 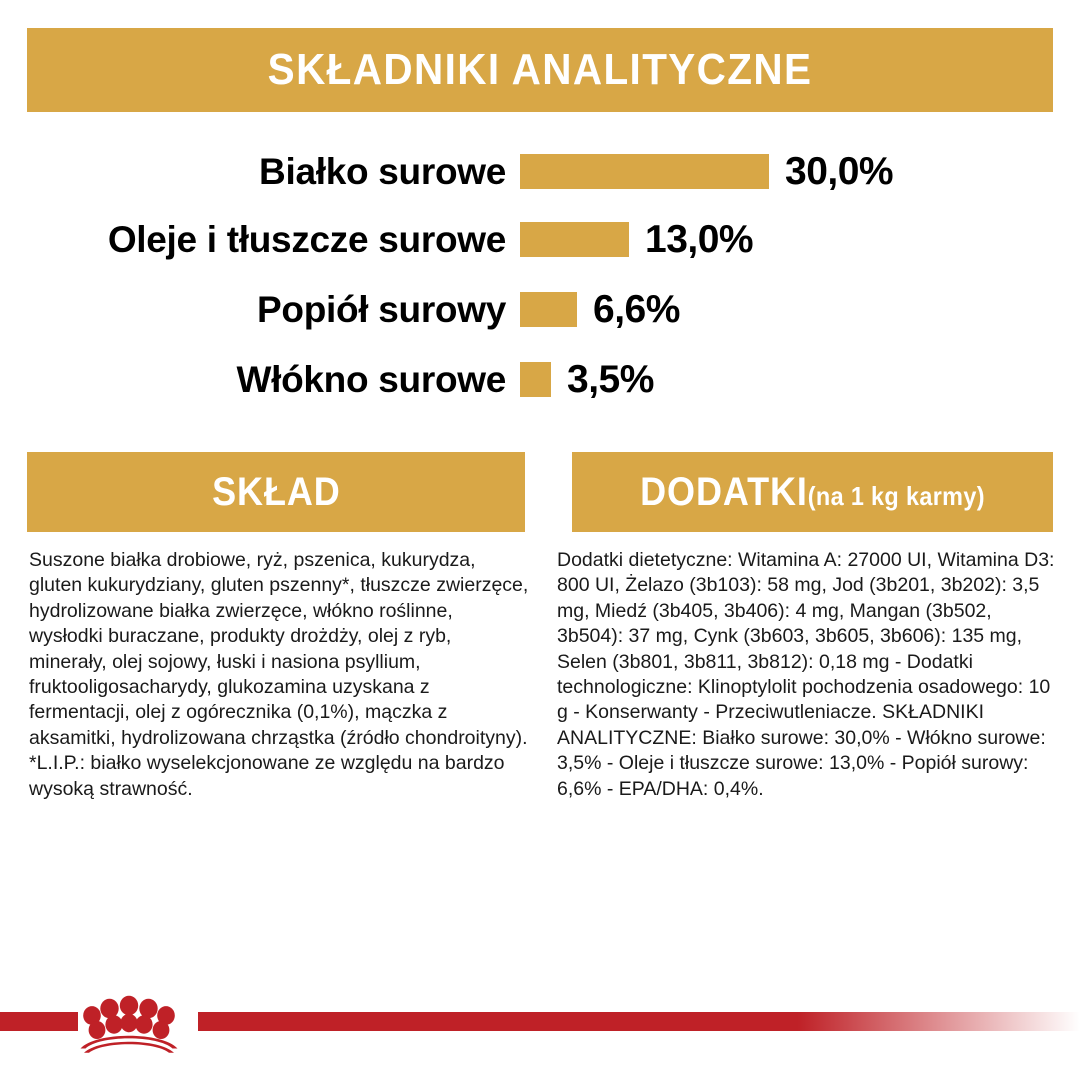 What do you see at coordinates (839, 171) in the screenshot?
I see `chart-value-label: 30,0%` at bounding box center [839, 171].